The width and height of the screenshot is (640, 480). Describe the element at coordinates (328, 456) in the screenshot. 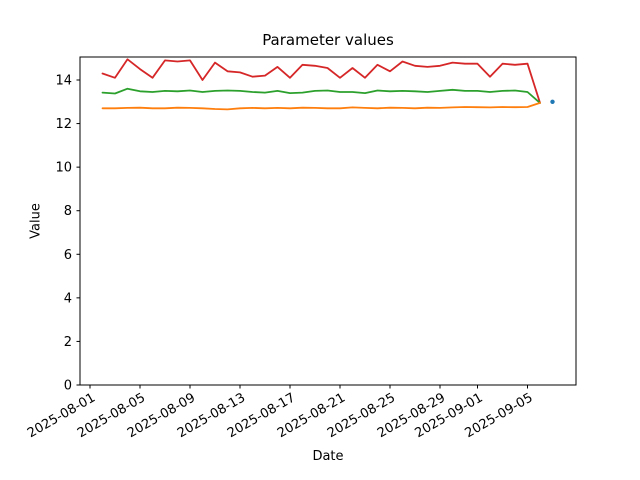

I see `x-axis-label: Date` at that location.